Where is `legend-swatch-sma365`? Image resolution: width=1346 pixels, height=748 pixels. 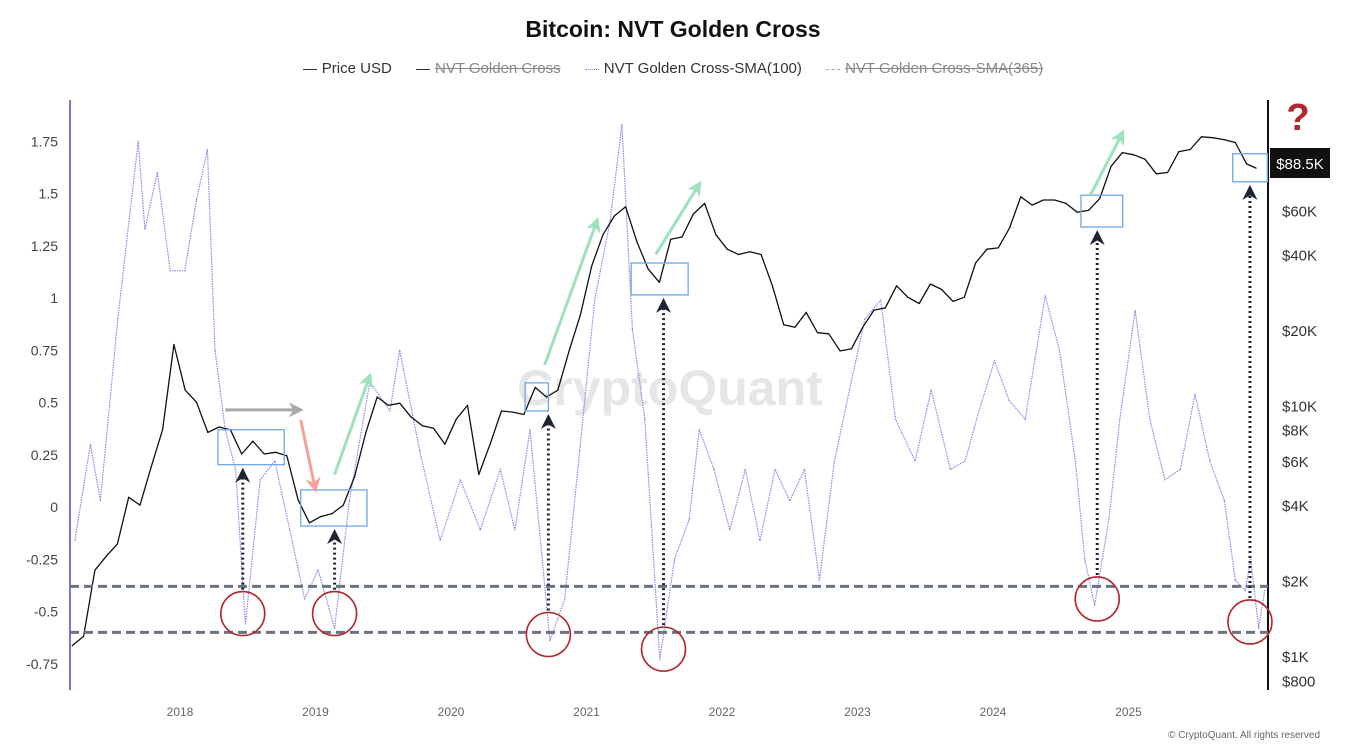
legend-swatch-sma365 is located at coordinates (833, 69).